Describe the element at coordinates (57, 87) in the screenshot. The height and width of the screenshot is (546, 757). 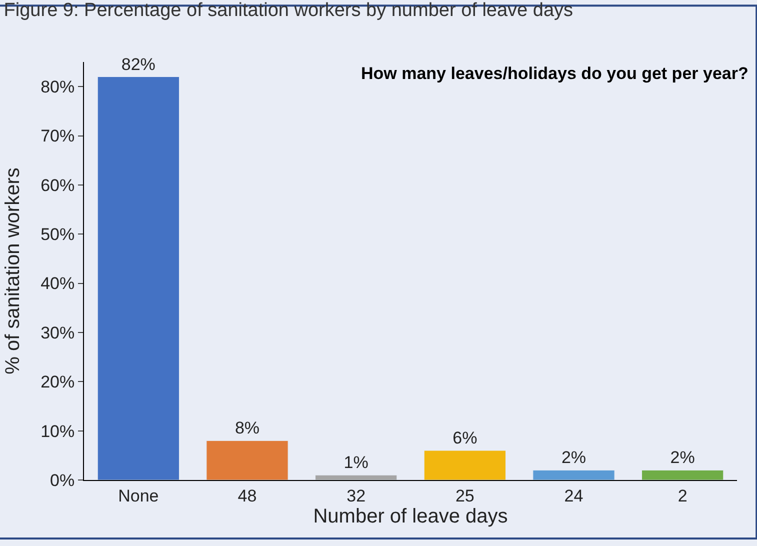
I see `y-tick-label: 80%` at that location.